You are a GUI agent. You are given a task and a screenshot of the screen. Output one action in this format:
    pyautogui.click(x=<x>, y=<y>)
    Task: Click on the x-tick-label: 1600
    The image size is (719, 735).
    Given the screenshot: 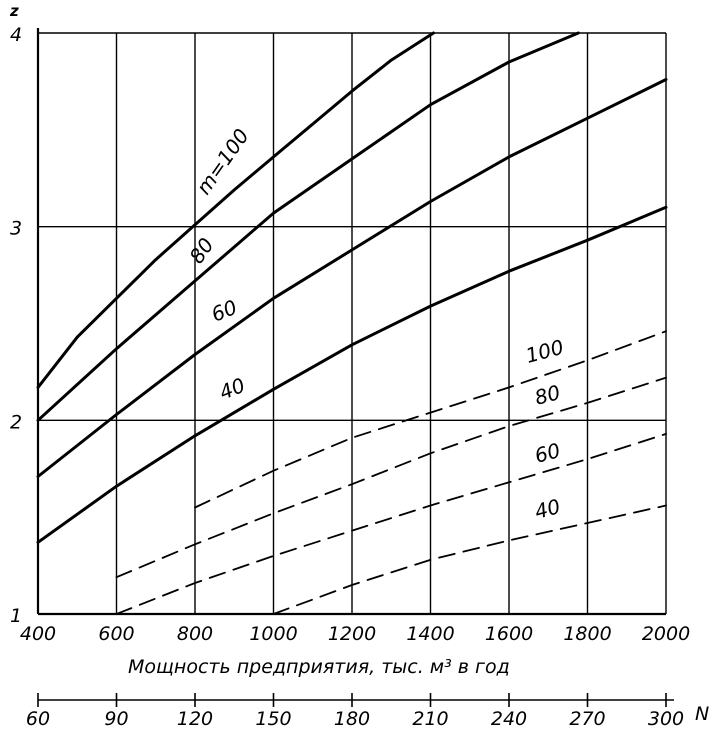 What is the action you would take?
    pyautogui.click(x=509, y=634)
    